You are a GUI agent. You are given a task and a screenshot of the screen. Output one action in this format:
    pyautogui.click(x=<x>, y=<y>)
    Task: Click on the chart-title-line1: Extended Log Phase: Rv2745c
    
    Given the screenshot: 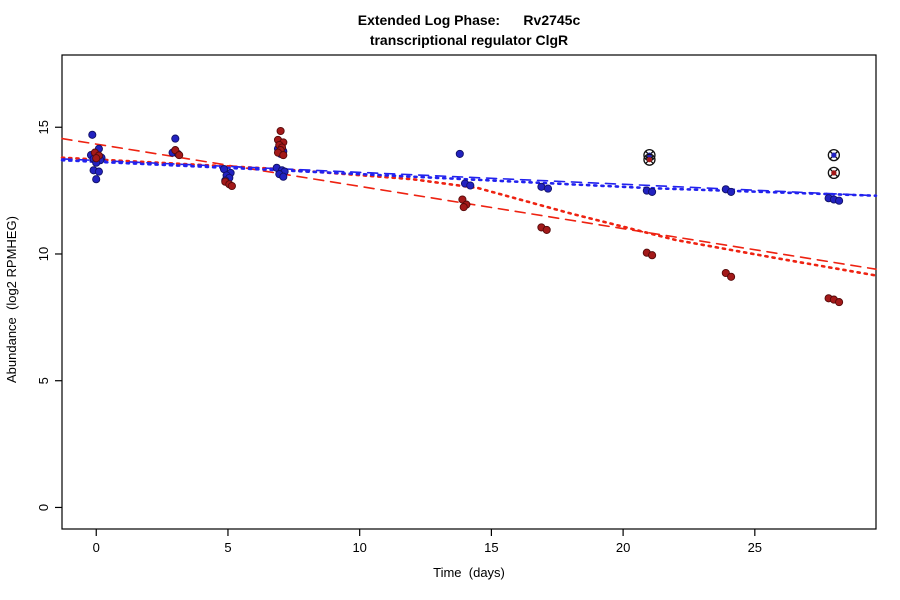 What is the action you would take?
    pyautogui.click(x=469, y=20)
    